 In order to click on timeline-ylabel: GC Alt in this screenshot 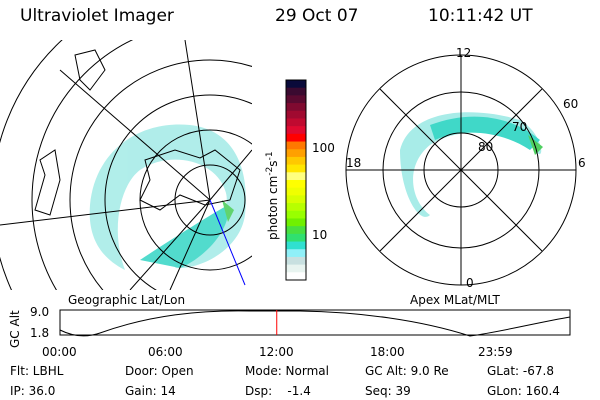, I will do `click(15, 329)`.